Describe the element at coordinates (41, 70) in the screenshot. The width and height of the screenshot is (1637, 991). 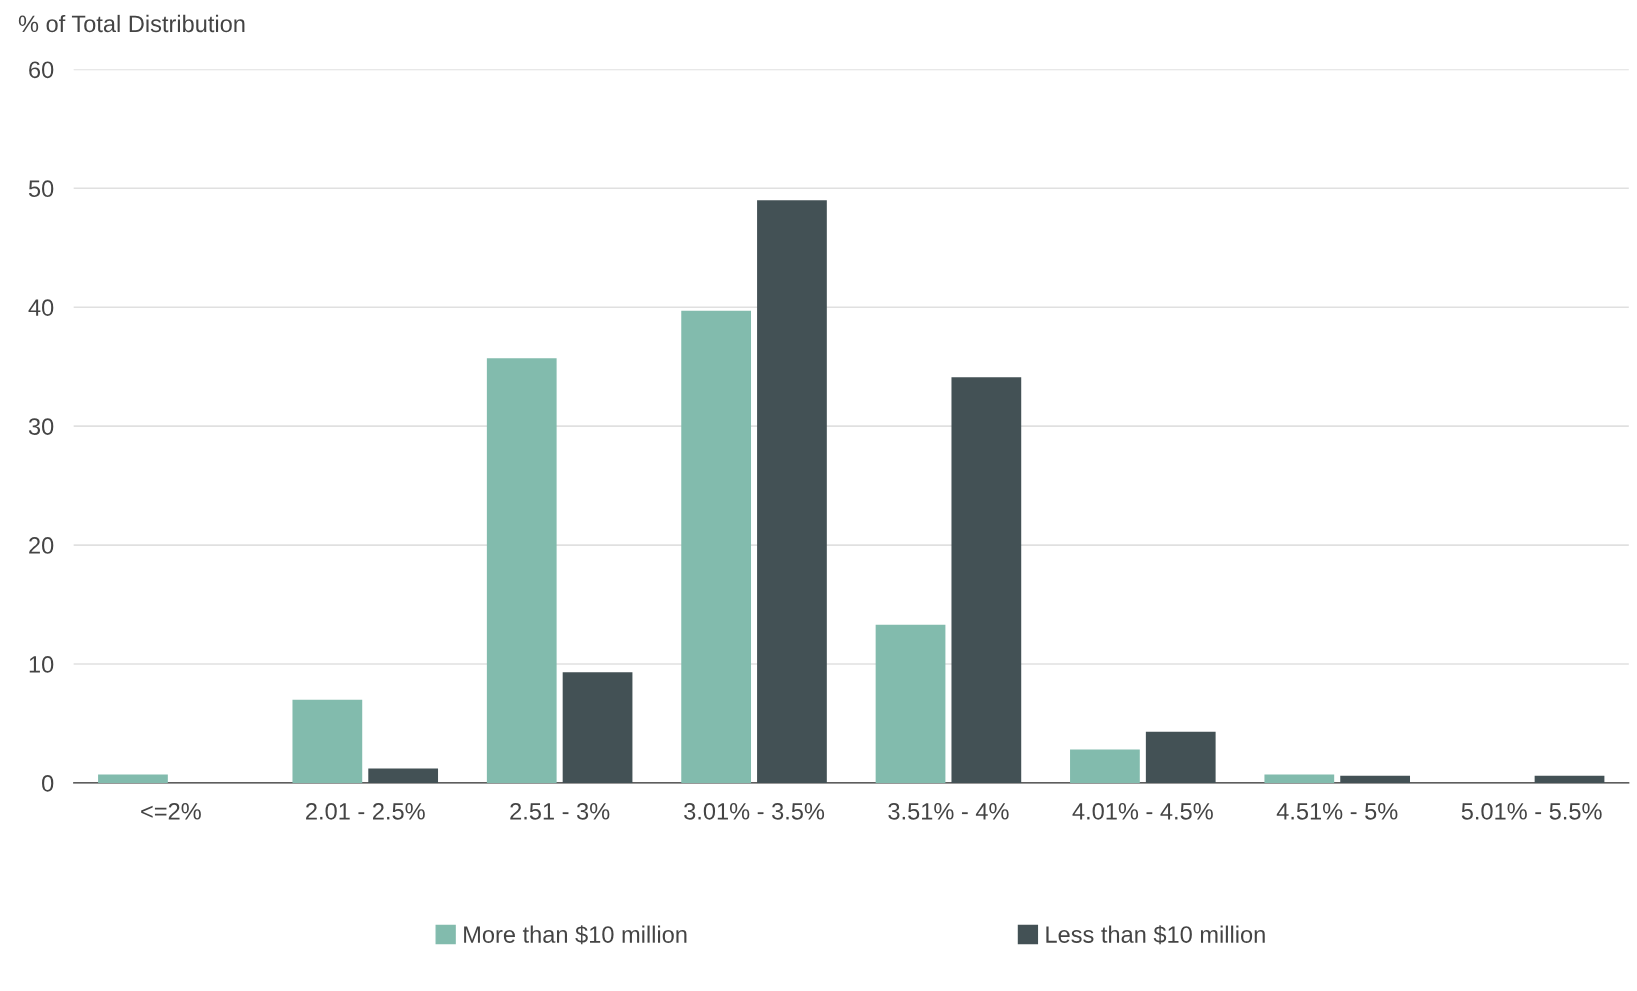
I see `y-tick-label: 60` at that location.